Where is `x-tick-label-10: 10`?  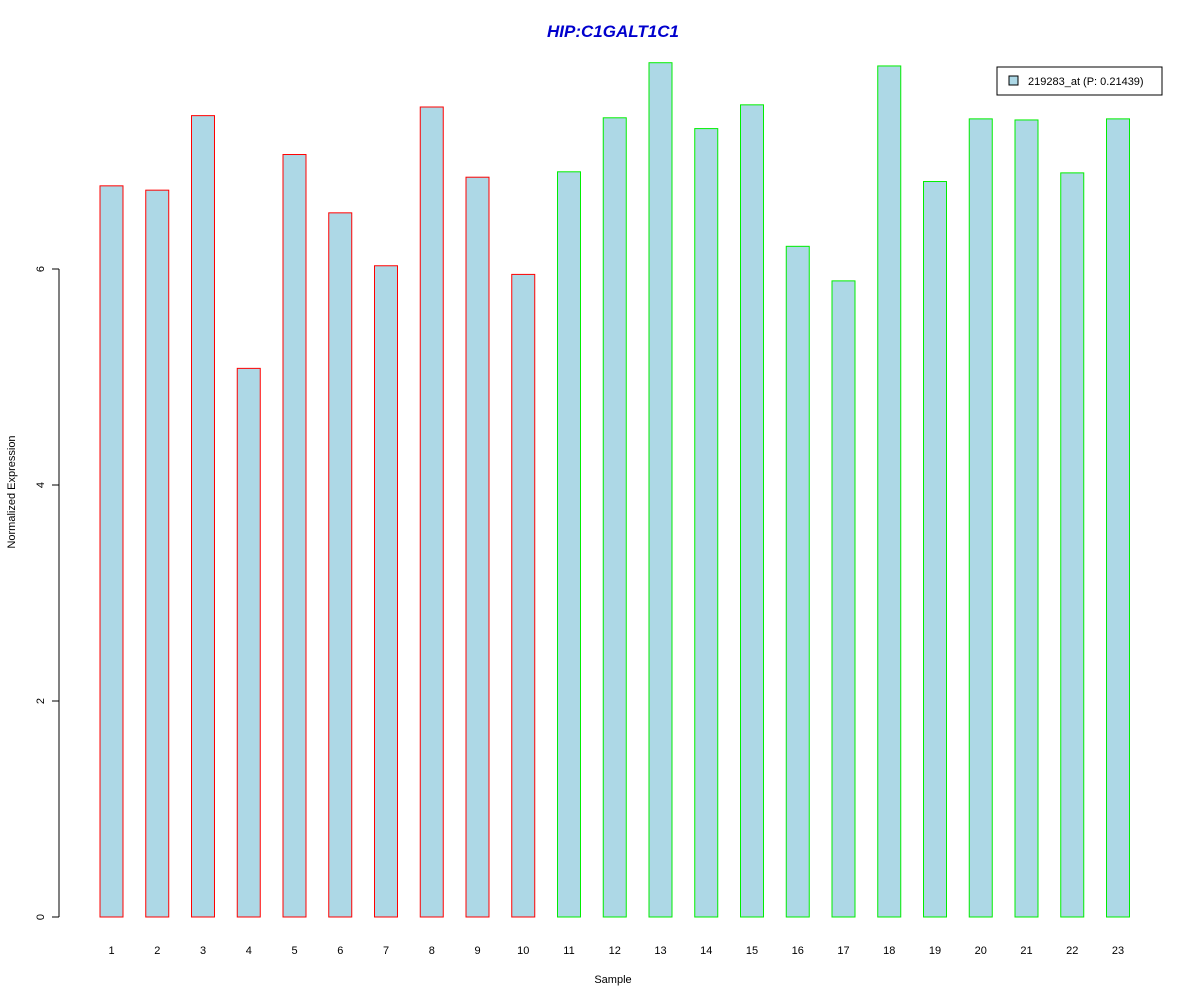
x-tick-label-10: 10 is located at coordinates (523, 951).